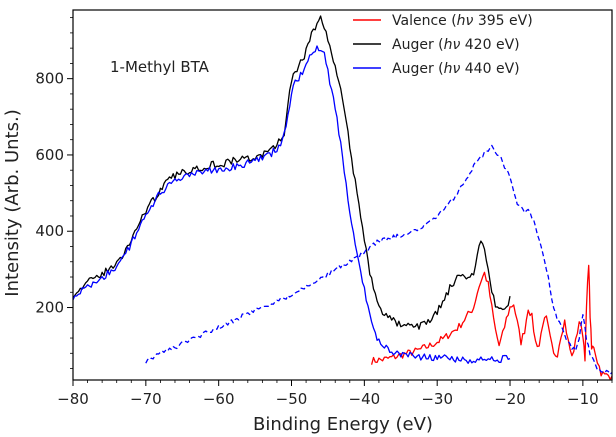 This screenshot has height=437, width=616. I want to click on y-tick-label: 400, so click(49, 231).